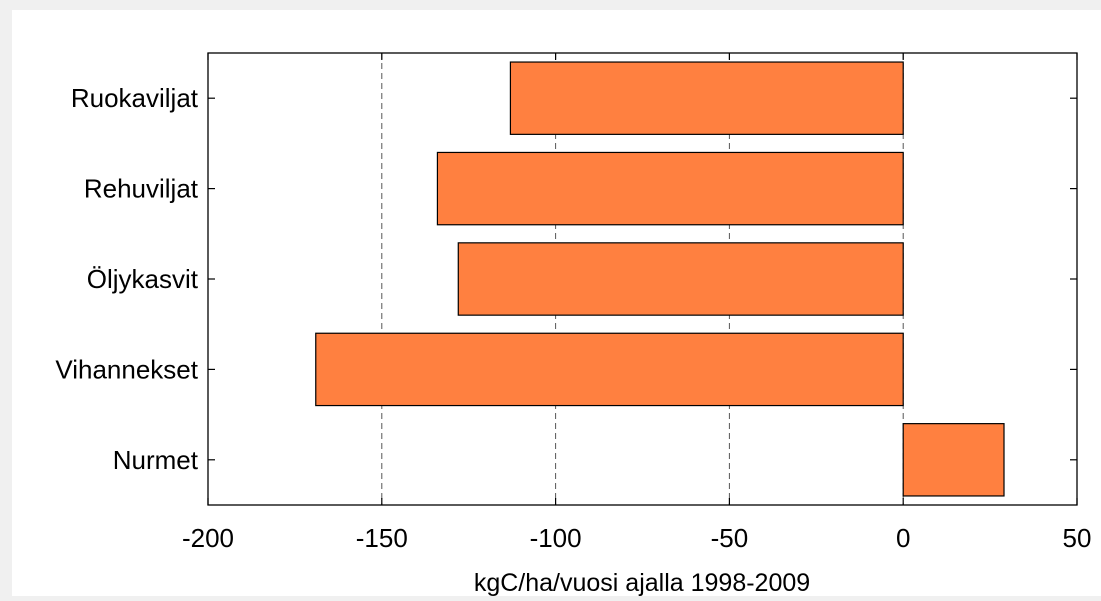 Image resolution: width=1101 pixels, height=601 pixels. I want to click on x-tick-label-1: -150, so click(382, 538).